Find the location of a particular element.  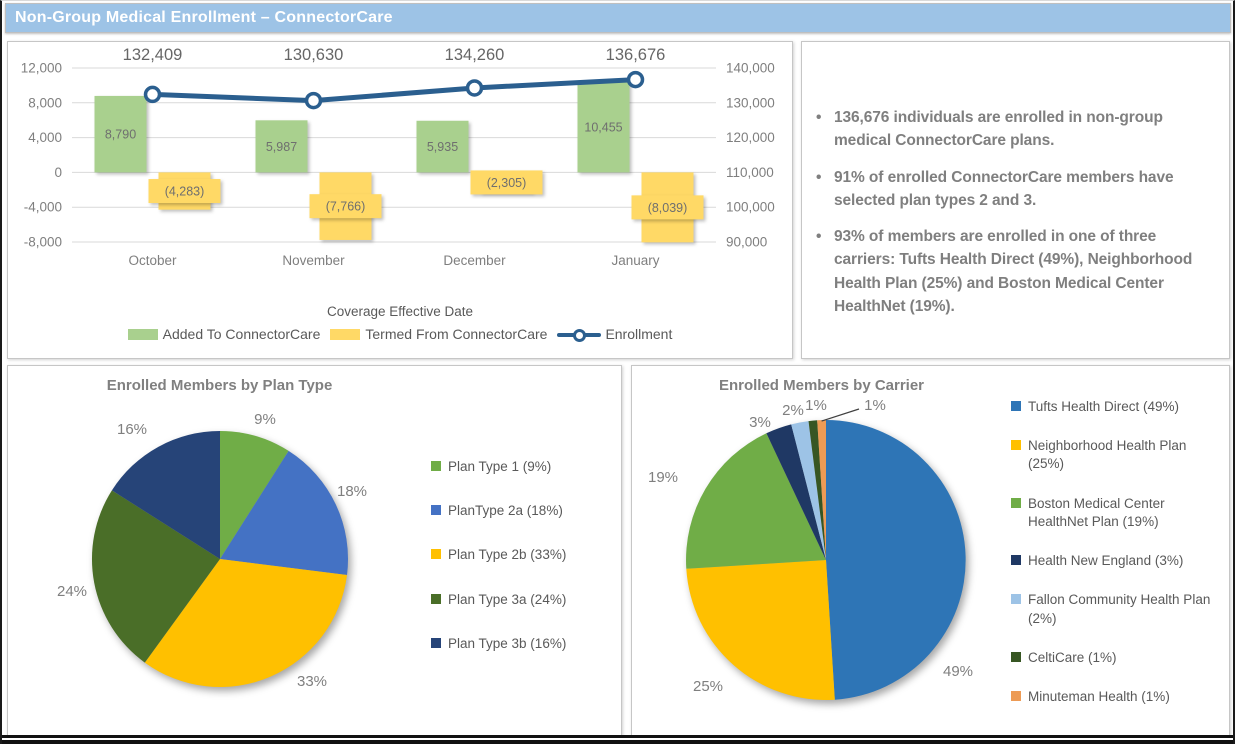

x-axis-title: Coverage Effective Date is located at coordinates (400, 311).